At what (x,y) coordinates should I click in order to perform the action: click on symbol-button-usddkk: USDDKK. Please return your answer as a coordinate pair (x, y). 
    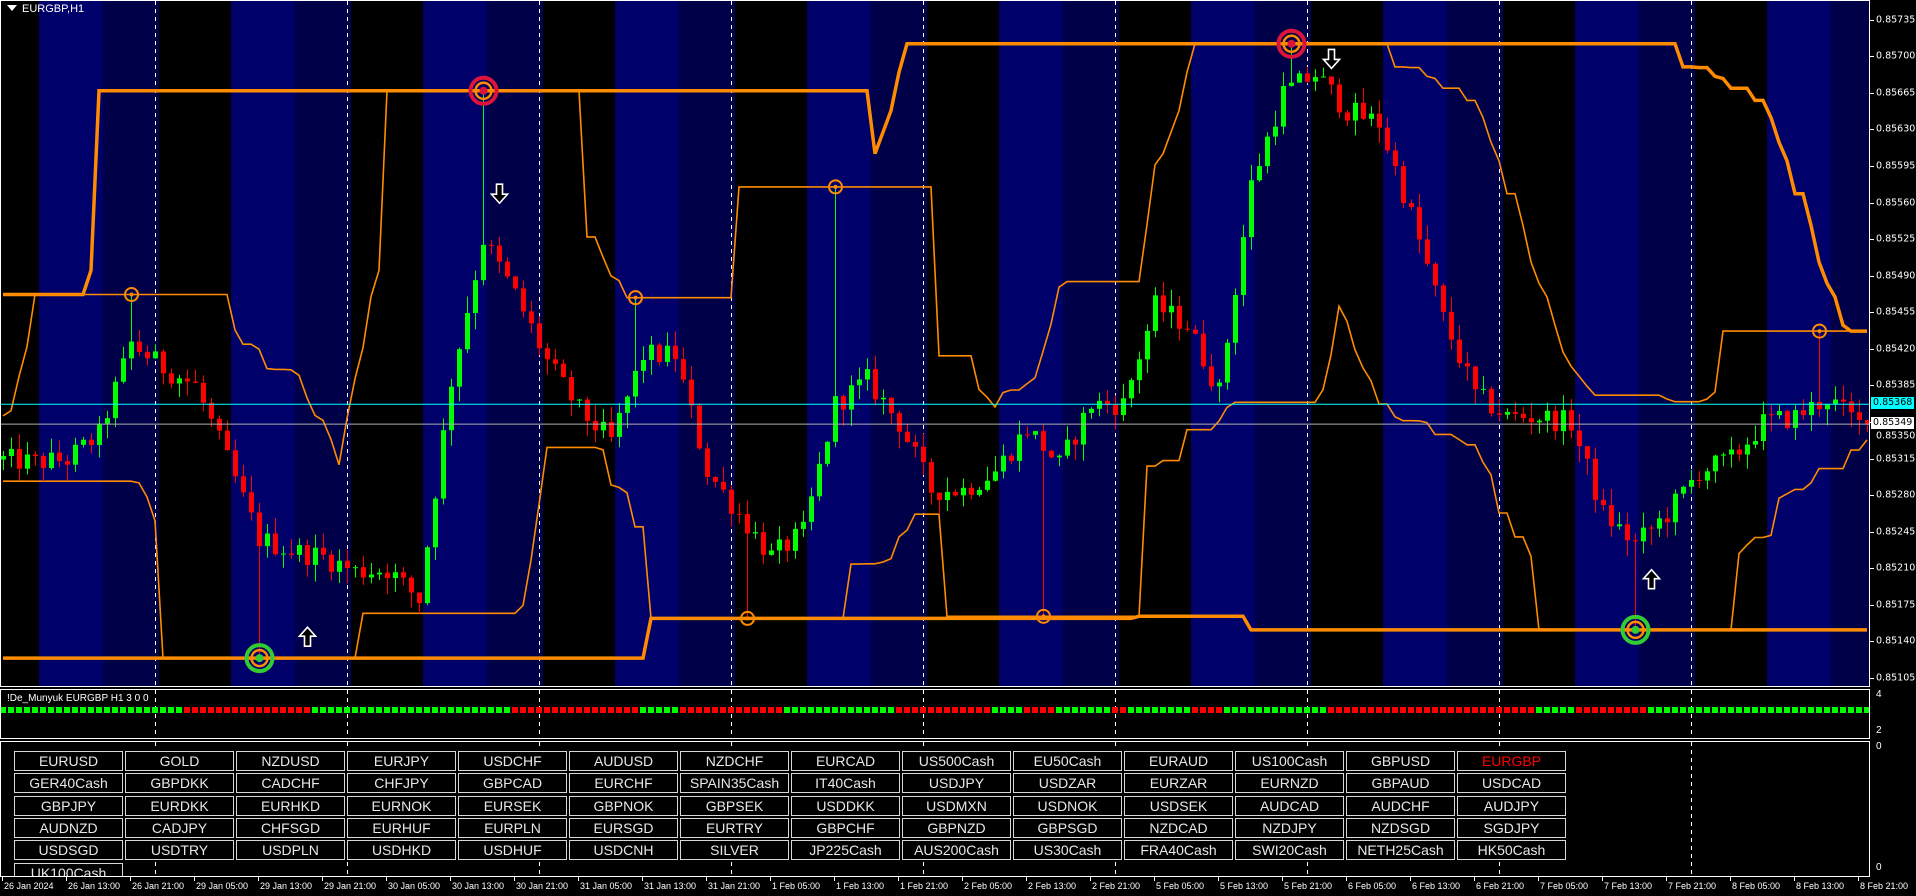
    Looking at the image, I should click on (845, 805).